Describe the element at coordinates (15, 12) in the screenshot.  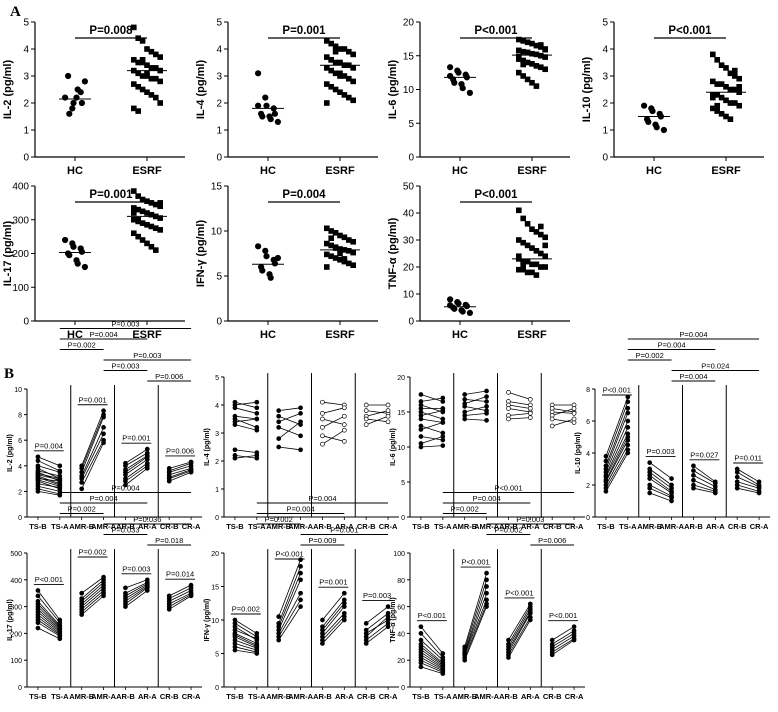
I see `panel-label-a: A` at that location.